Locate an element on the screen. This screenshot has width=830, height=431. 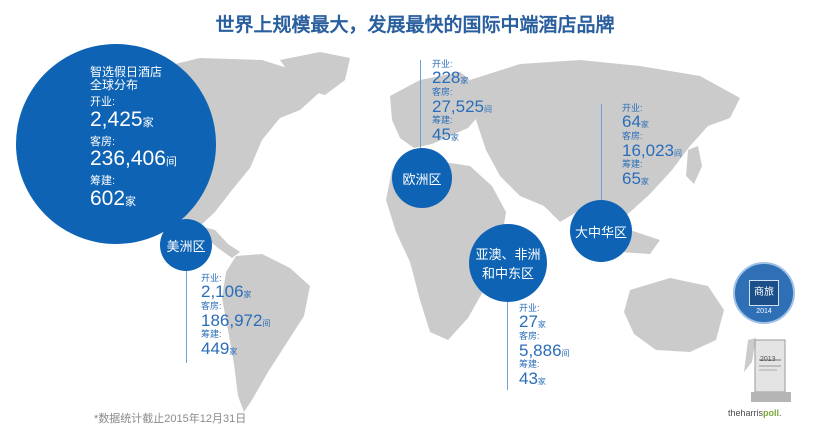
greater-china-open-unit: 家 is located at coordinates (644, 125).